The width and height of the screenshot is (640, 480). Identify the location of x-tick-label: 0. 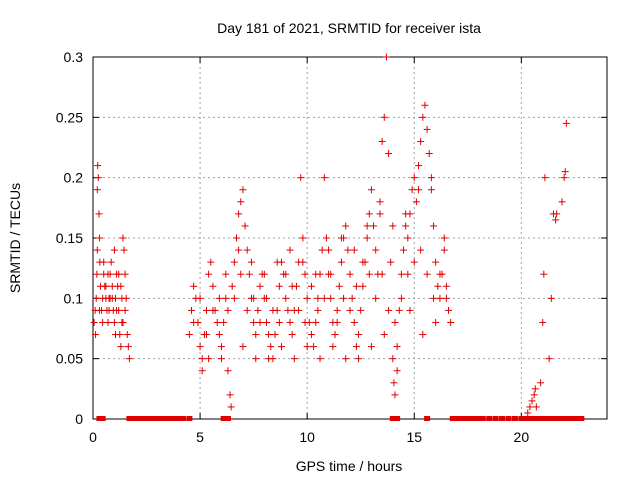
(93, 437).